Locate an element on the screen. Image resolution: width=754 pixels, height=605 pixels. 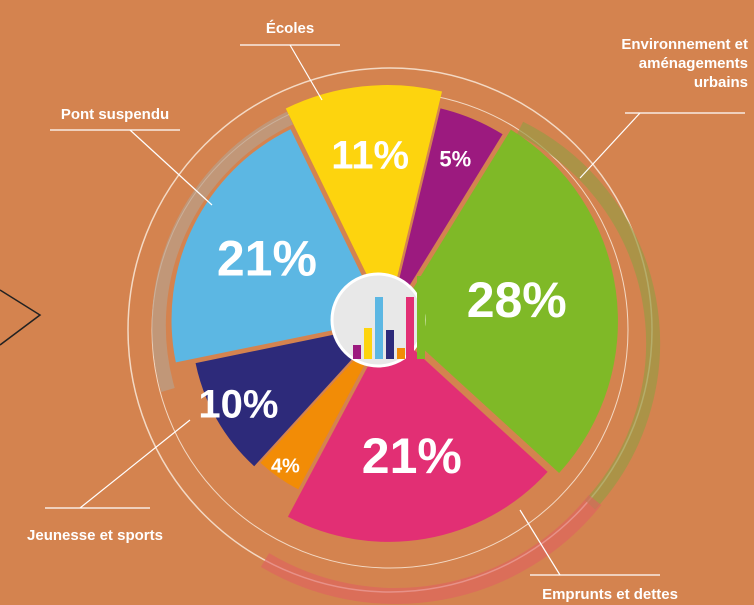
value-label: 5% is located at coordinates (455, 158).